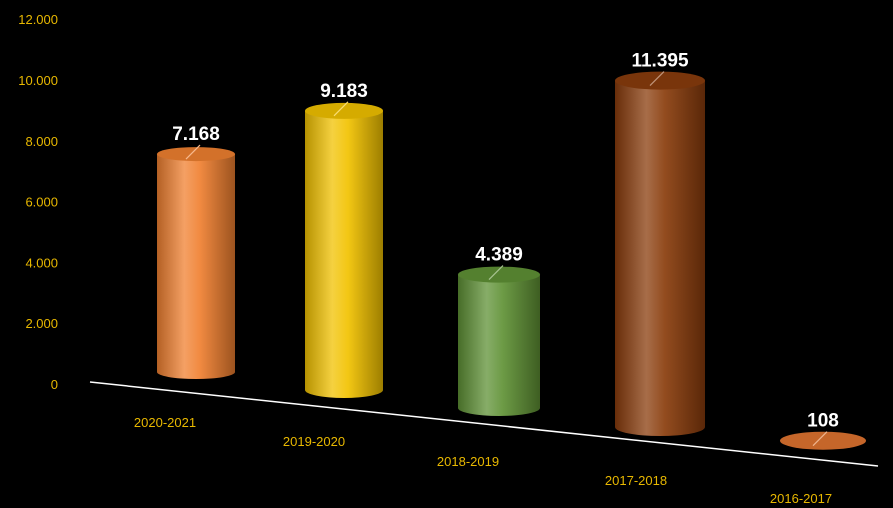 The height and width of the screenshot is (508, 893). What do you see at coordinates (41, 141) in the screenshot?
I see `y-tick-label: 8.000` at bounding box center [41, 141].